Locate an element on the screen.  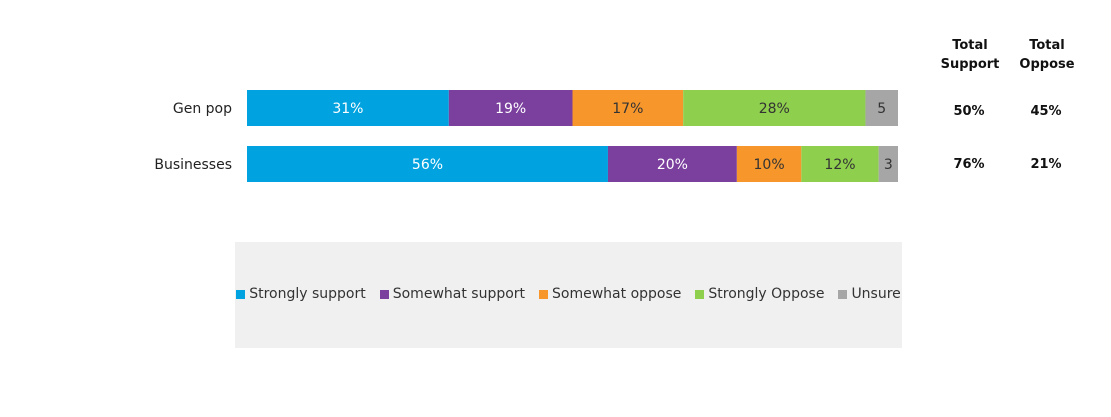
bar-businesses-somewhat-support is located at coordinates (672, 164).